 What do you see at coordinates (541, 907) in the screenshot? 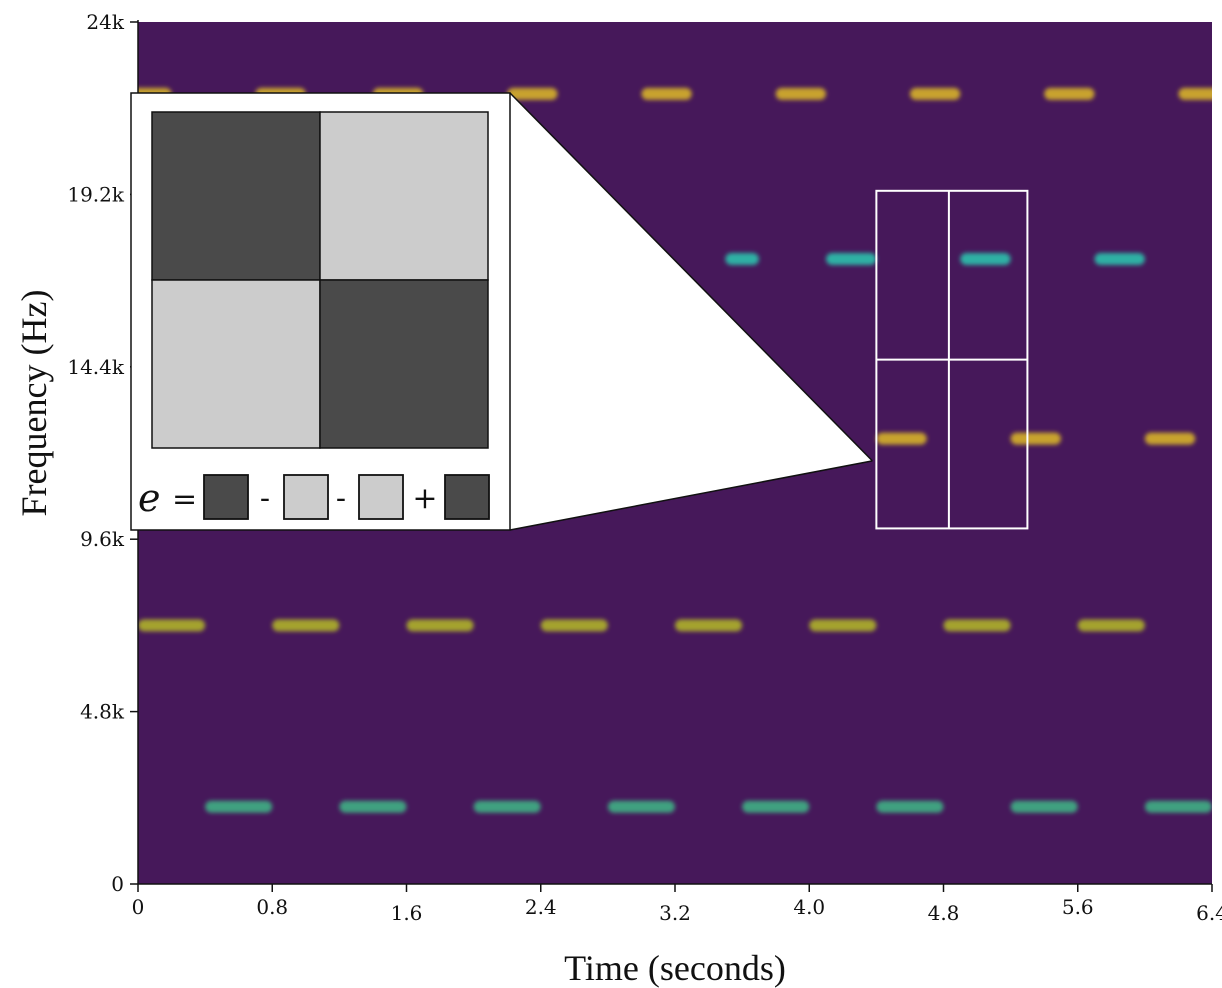
I see `x-tick-label: 2.4` at bounding box center [541, 907].